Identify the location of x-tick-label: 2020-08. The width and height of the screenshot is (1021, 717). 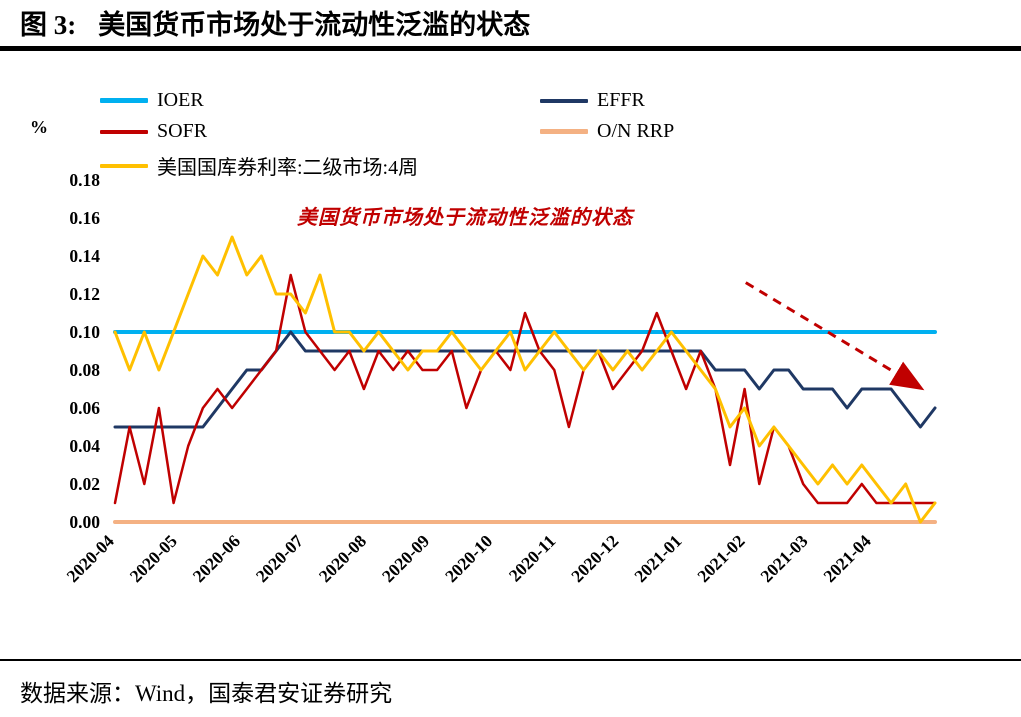
(343, 559).